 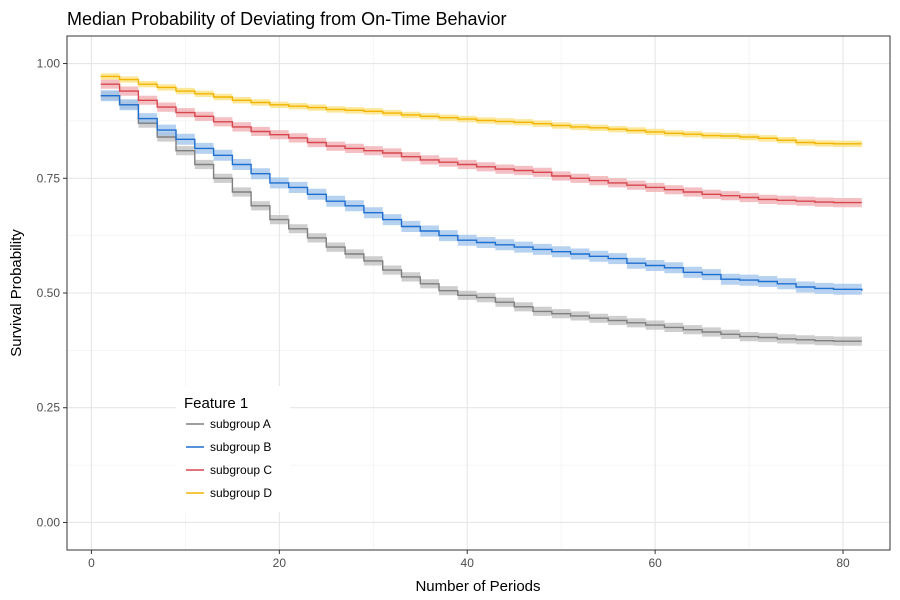 I want to click on legend-label: subgroup B, so click(x=240, y=447).